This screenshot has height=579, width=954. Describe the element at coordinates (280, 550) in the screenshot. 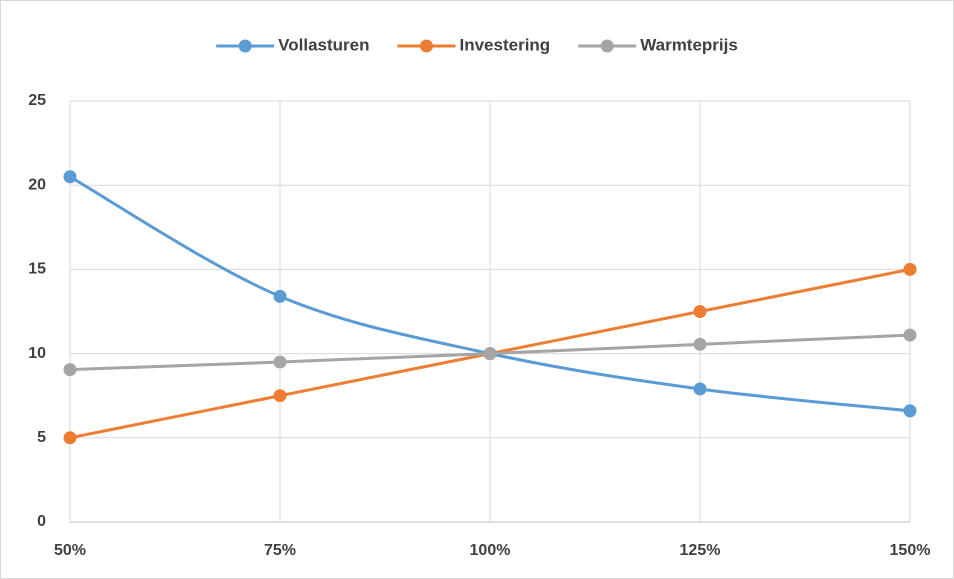

I see `x-tick-label: 75%` at that location.